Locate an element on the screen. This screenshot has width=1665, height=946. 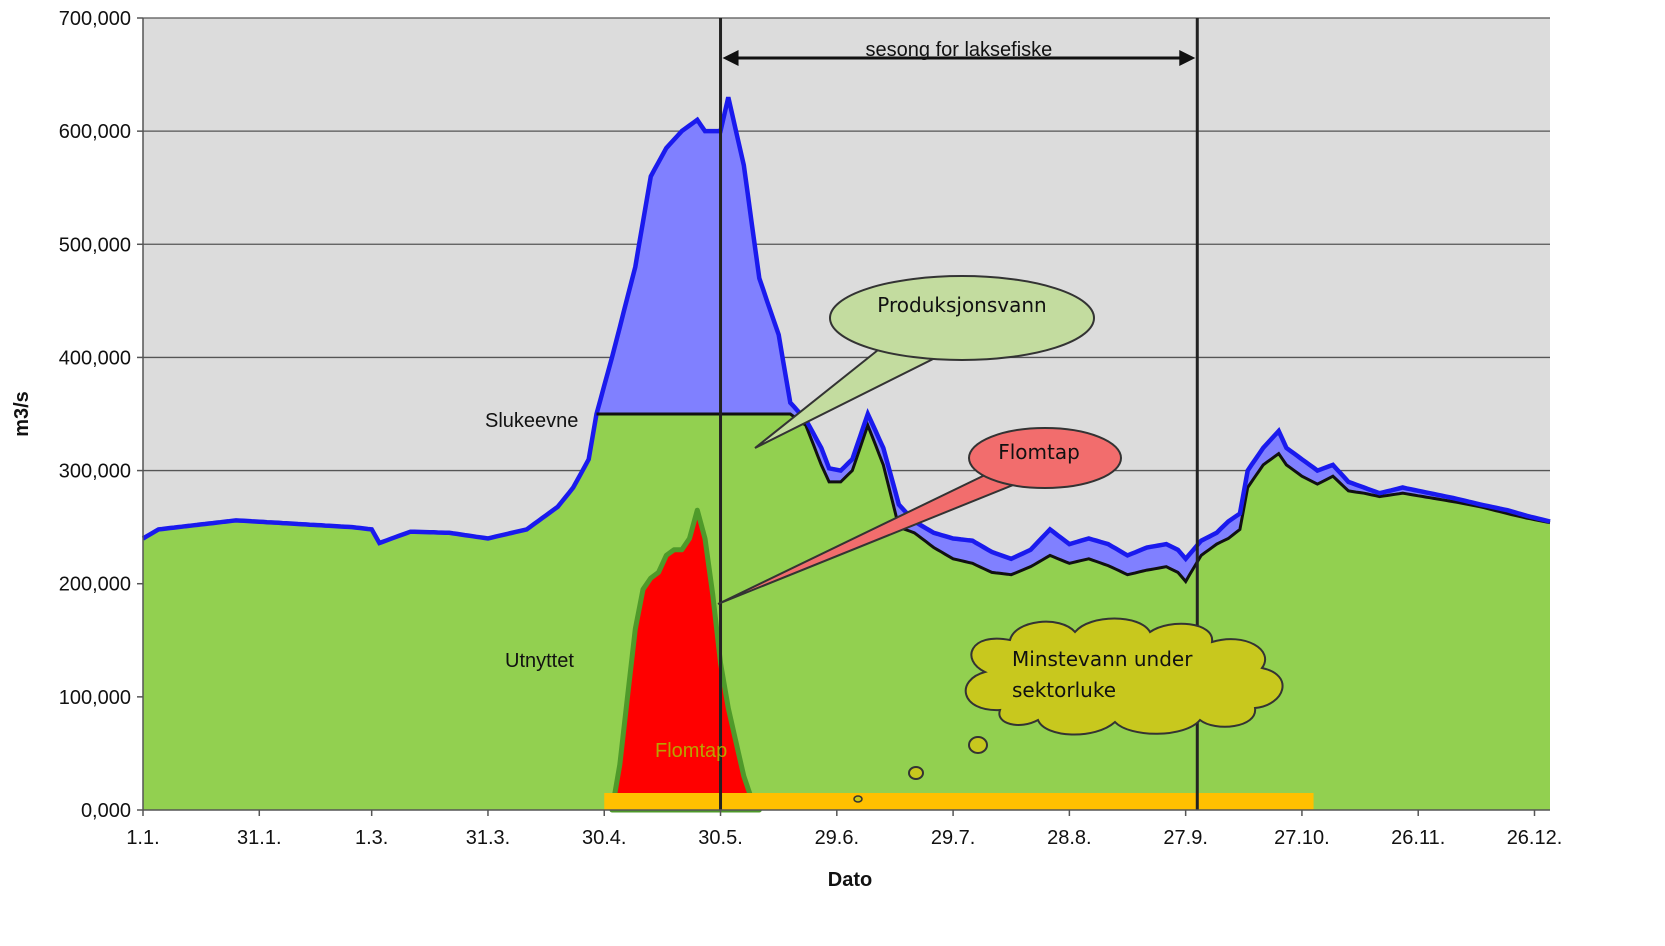
x-tick-label-10: 27.10. is located at coordinates (1302, 838).